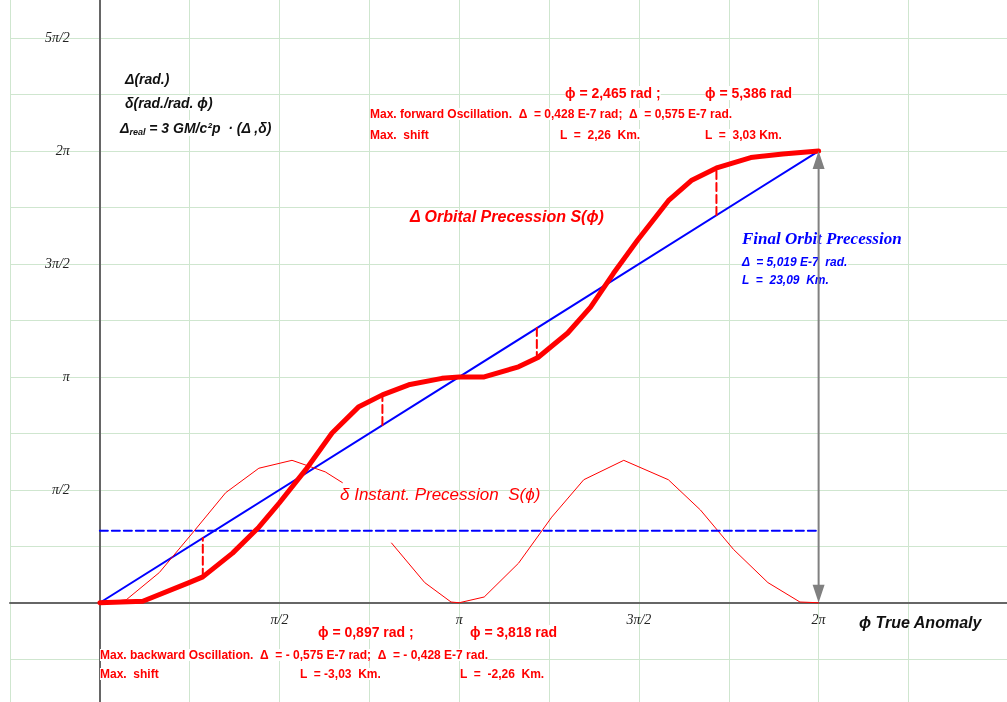  I want to click on annotation: Max. backward Oscillation. Δ = - 0,575 E-7 rad; Δ = - 0,428 E-7 rad., so click(294, 655).